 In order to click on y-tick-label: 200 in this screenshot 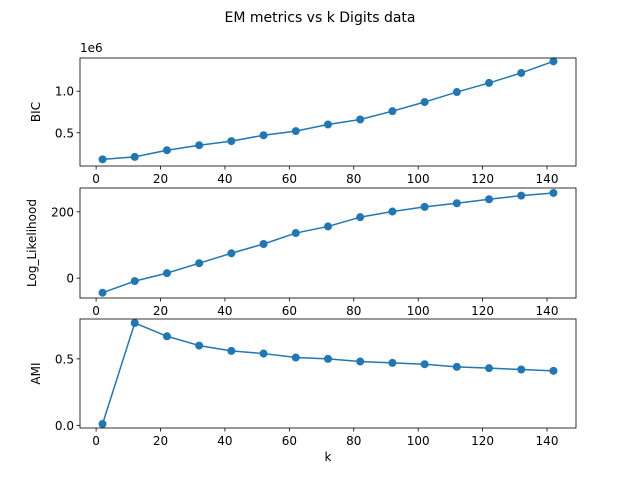, I will do `click(62, 212)`.